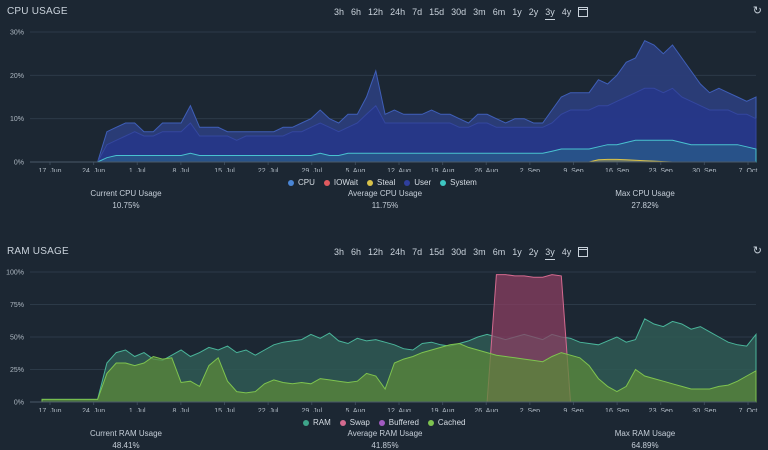 The height and width of the screenshot is (450, 768). What do you see at coordinates (417, 12) in the screenshot?
I see `cpu-range-7d: 7d` at bounding box center [417, 12].